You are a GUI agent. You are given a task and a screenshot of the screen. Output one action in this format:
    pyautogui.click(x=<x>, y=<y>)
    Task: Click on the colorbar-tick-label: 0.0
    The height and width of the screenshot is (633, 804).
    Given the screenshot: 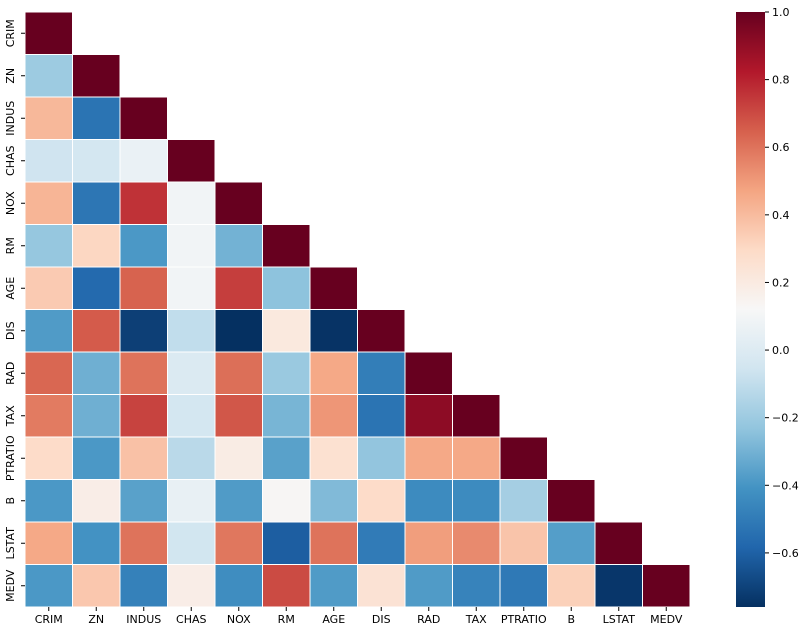 What is the action you would take?
    pyautogui.click(x=781, y=350)
    